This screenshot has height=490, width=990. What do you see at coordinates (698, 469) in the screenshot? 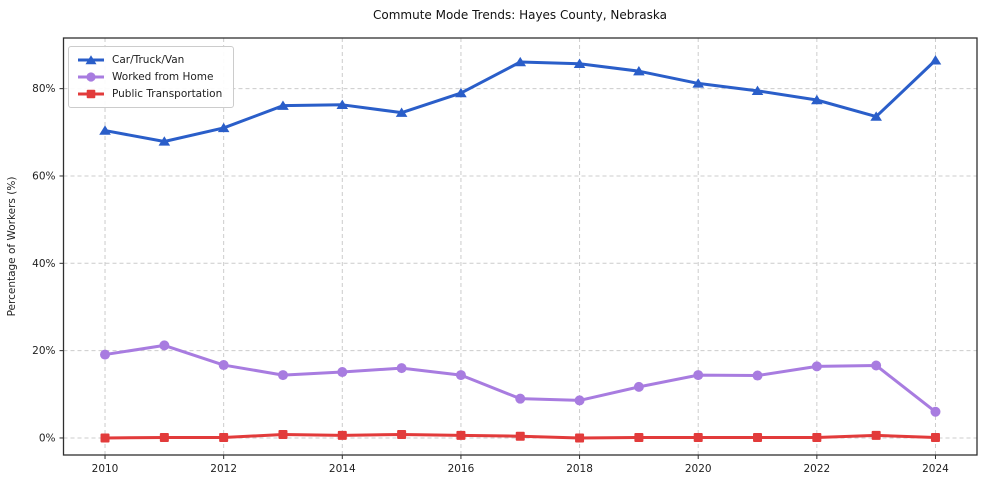
I see `x-tick-label: 2020` at bounding box center [698, 469].